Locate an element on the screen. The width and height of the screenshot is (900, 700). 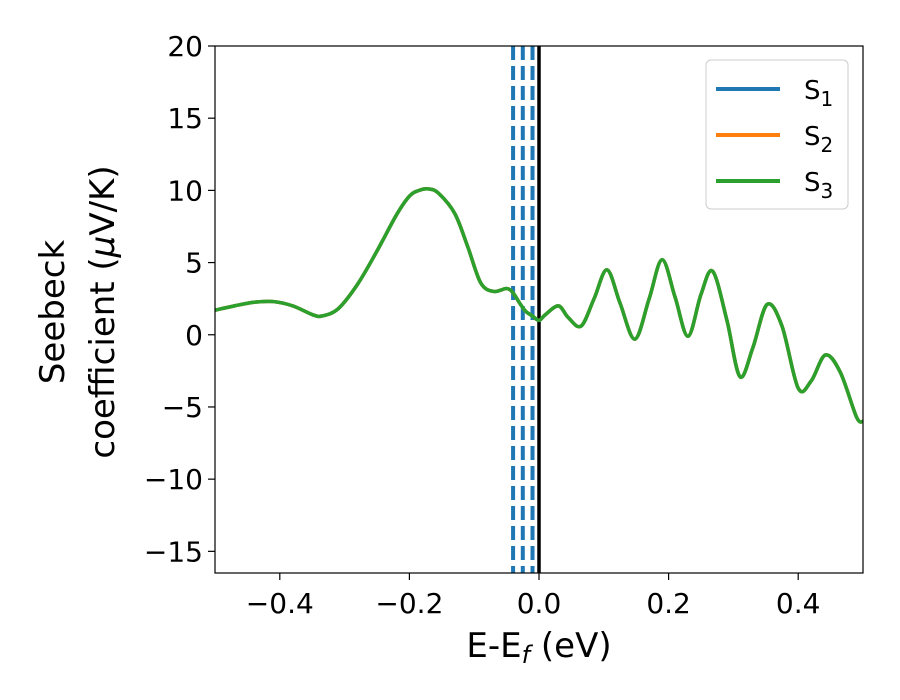
legend-label-1: S1 is located at coordinates (818, 93).